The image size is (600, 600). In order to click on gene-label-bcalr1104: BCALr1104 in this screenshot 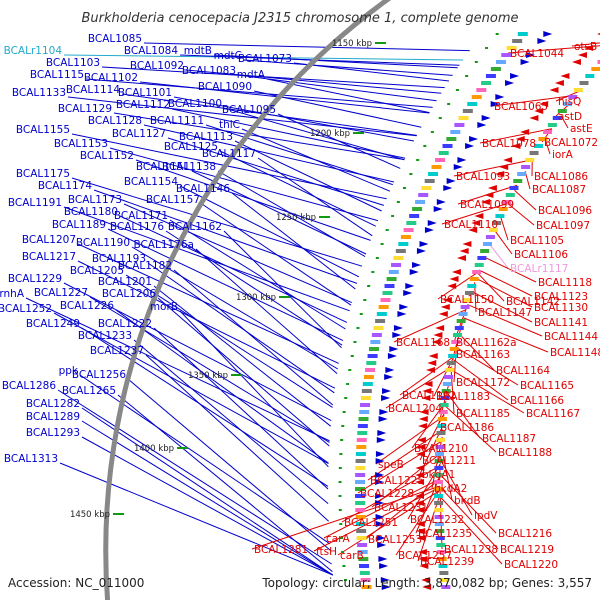, I will do `click(33, 51)`.